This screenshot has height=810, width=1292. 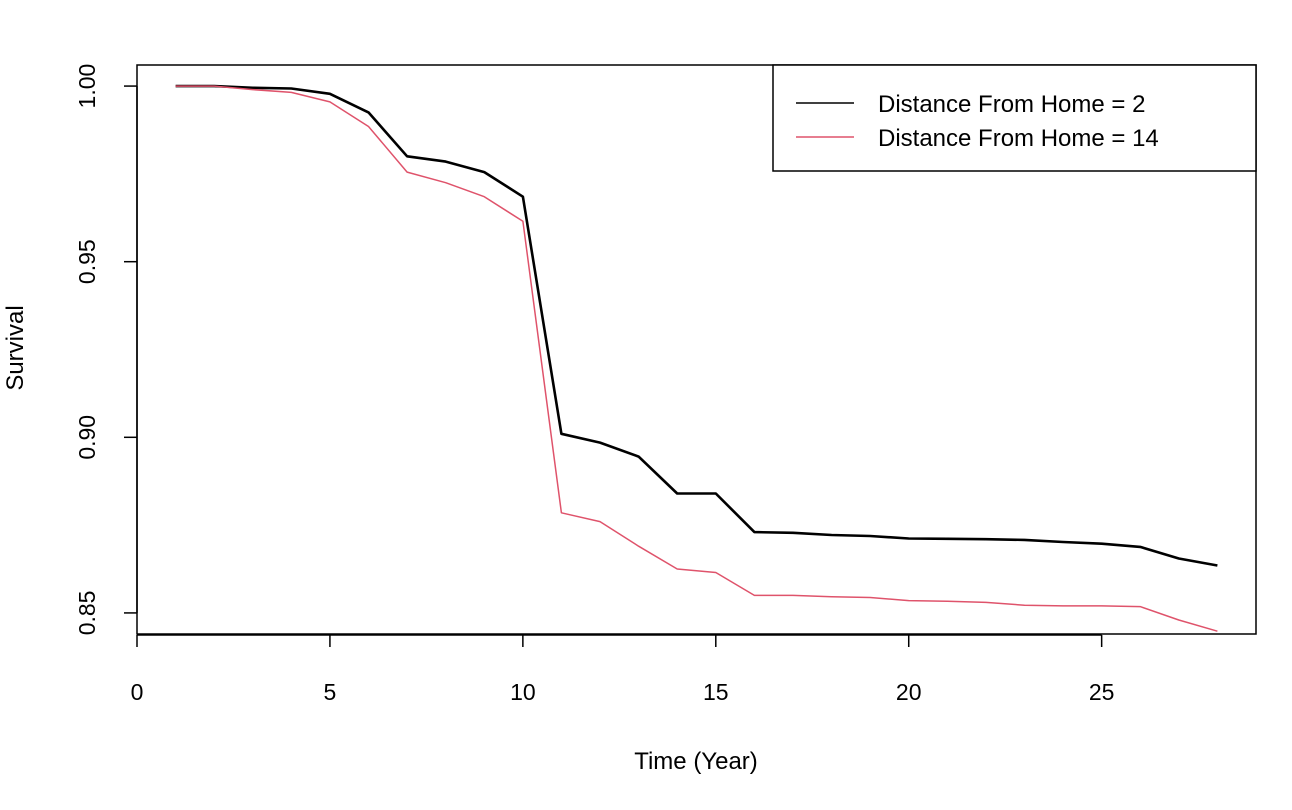 I want to click on x-axis: 0 5 10 15 20 25, so click(x=623, y=669).